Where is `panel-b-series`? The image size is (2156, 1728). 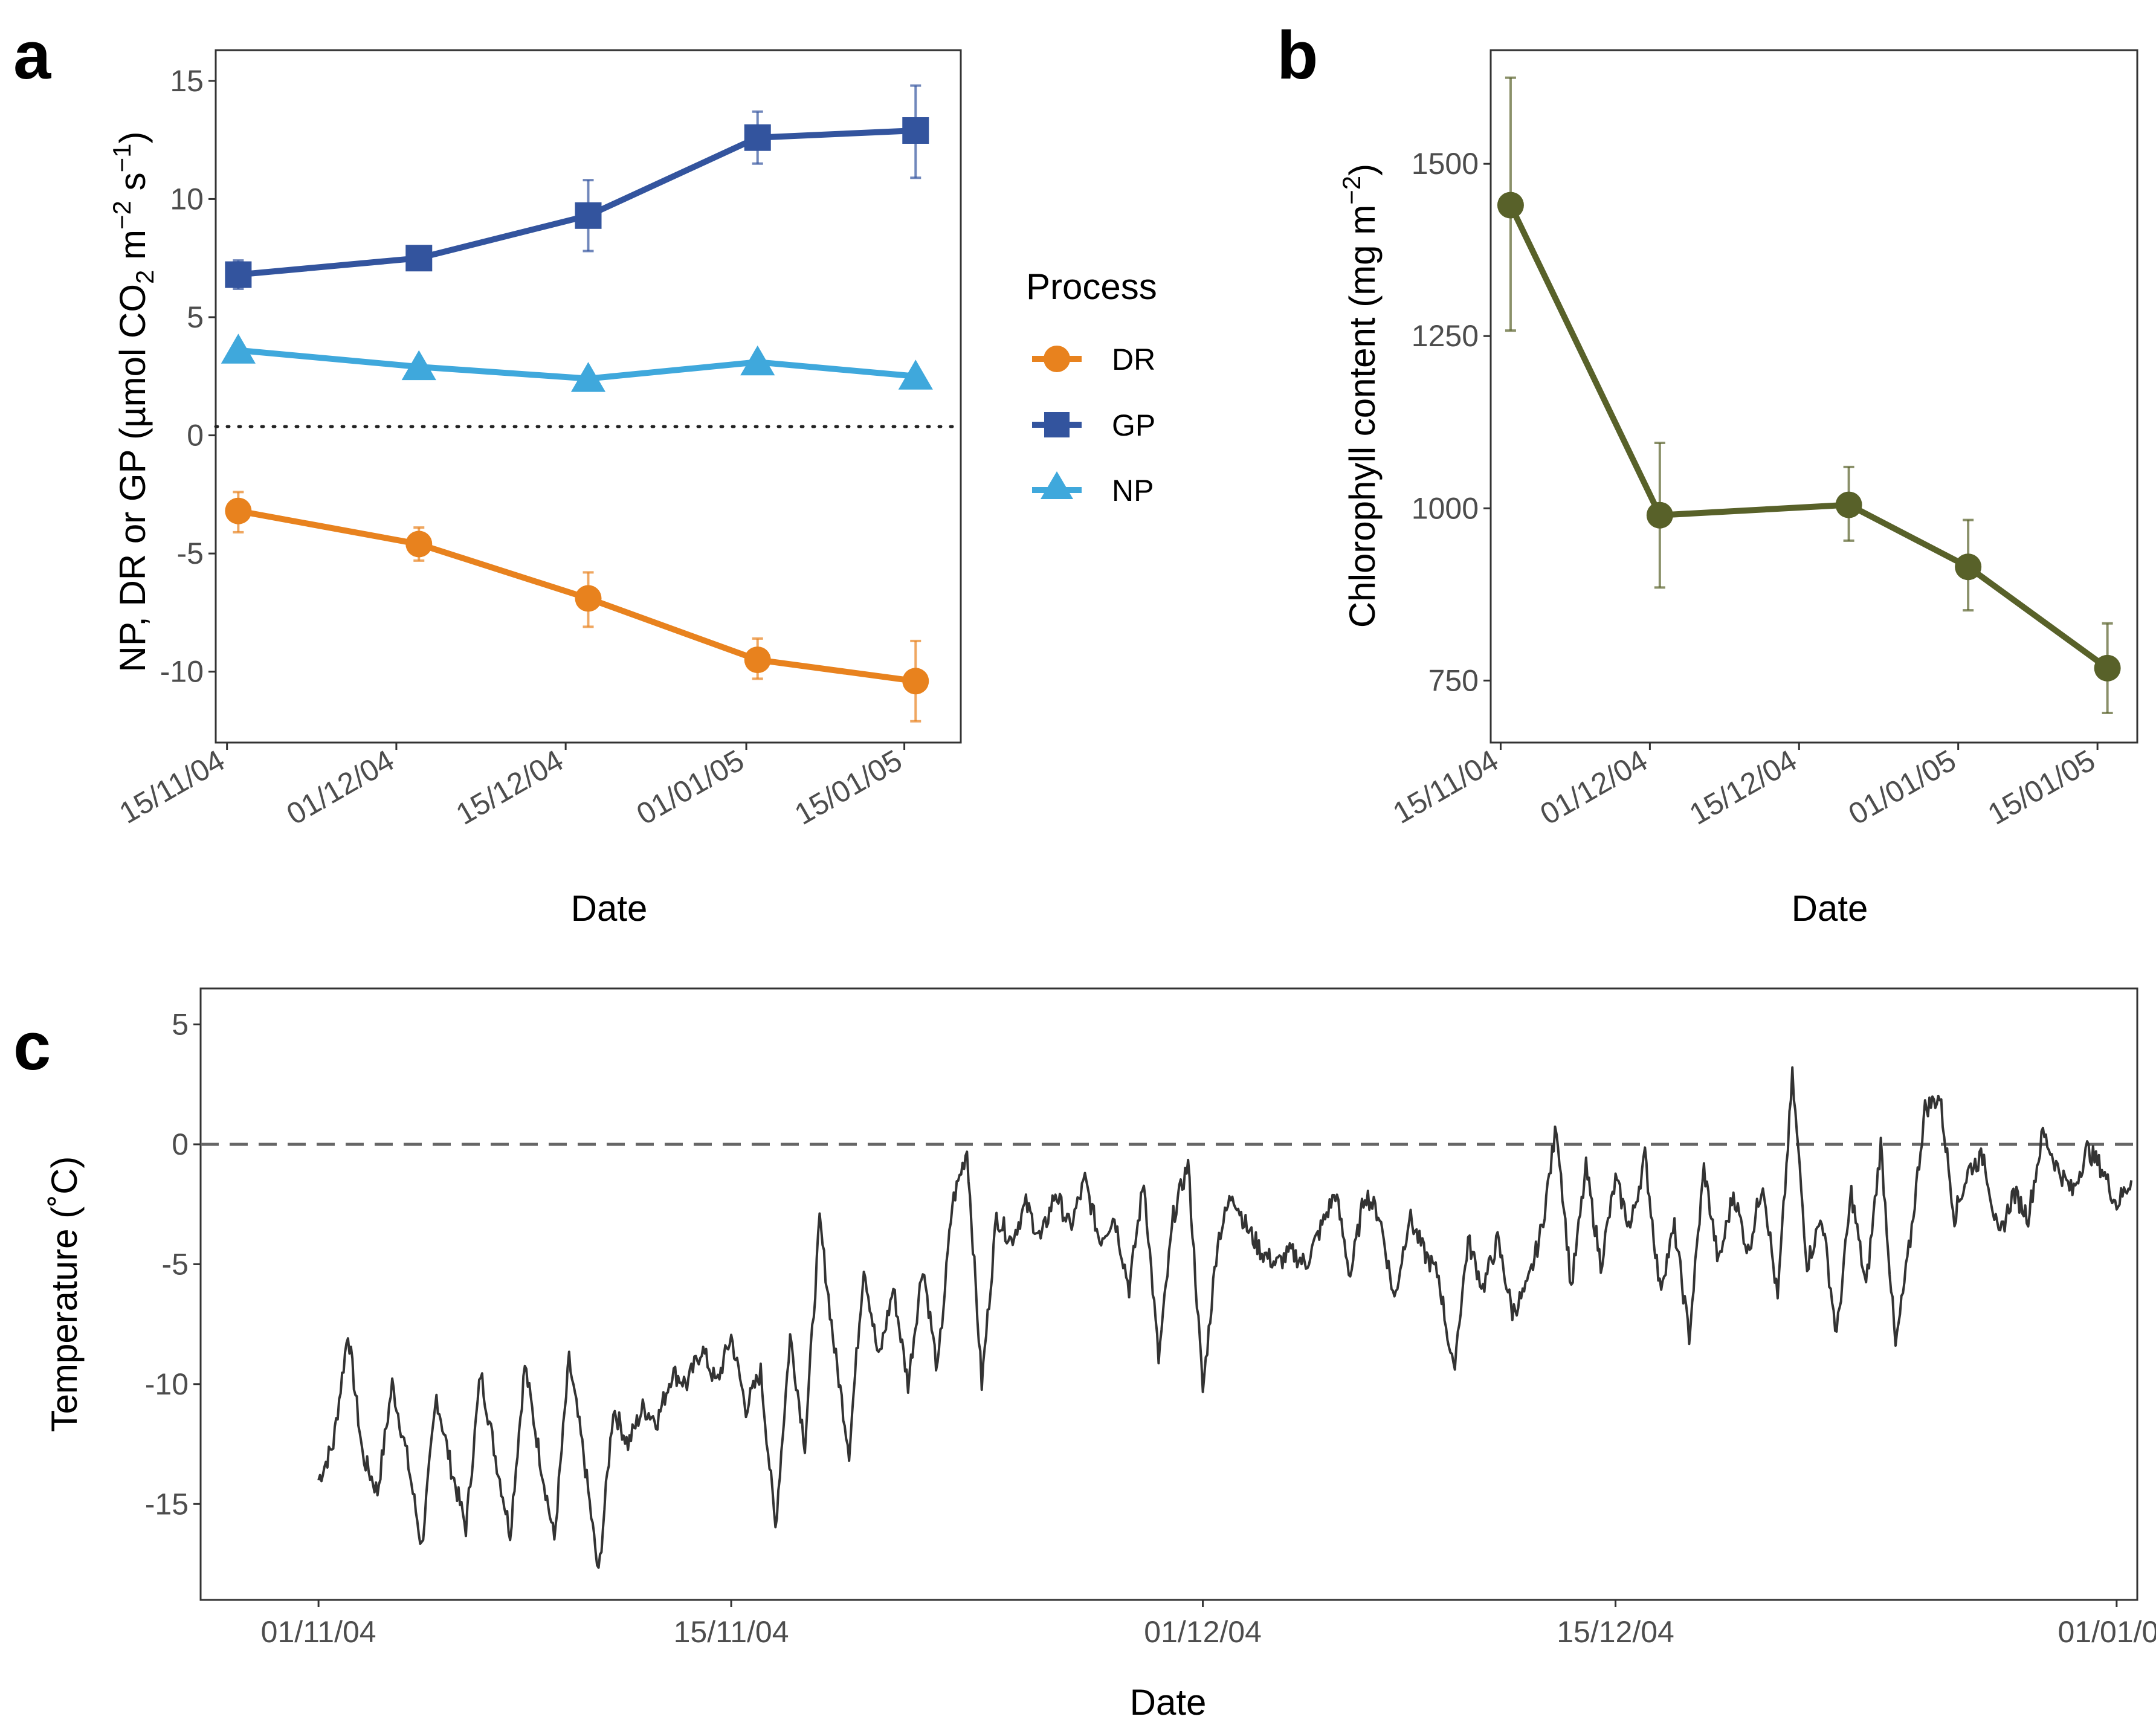 panel-b-series is located at coordinates (1809, 395).